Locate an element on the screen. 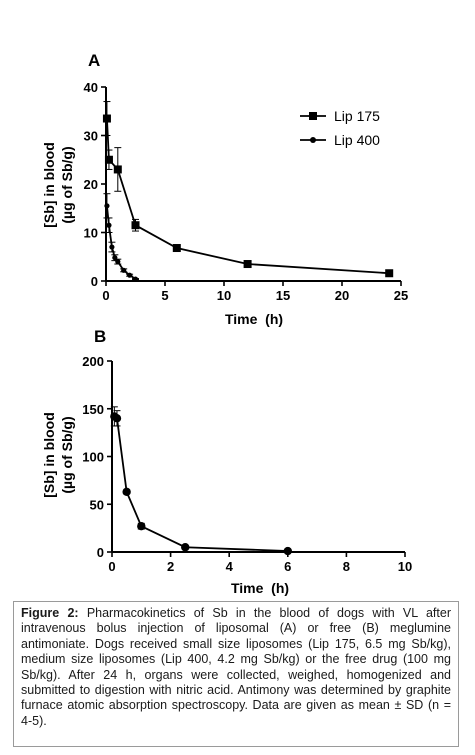 The width and height of the screenshot is (475, 755). panel-b-x-tick-label: 10 is located at coordinates (405, 566).